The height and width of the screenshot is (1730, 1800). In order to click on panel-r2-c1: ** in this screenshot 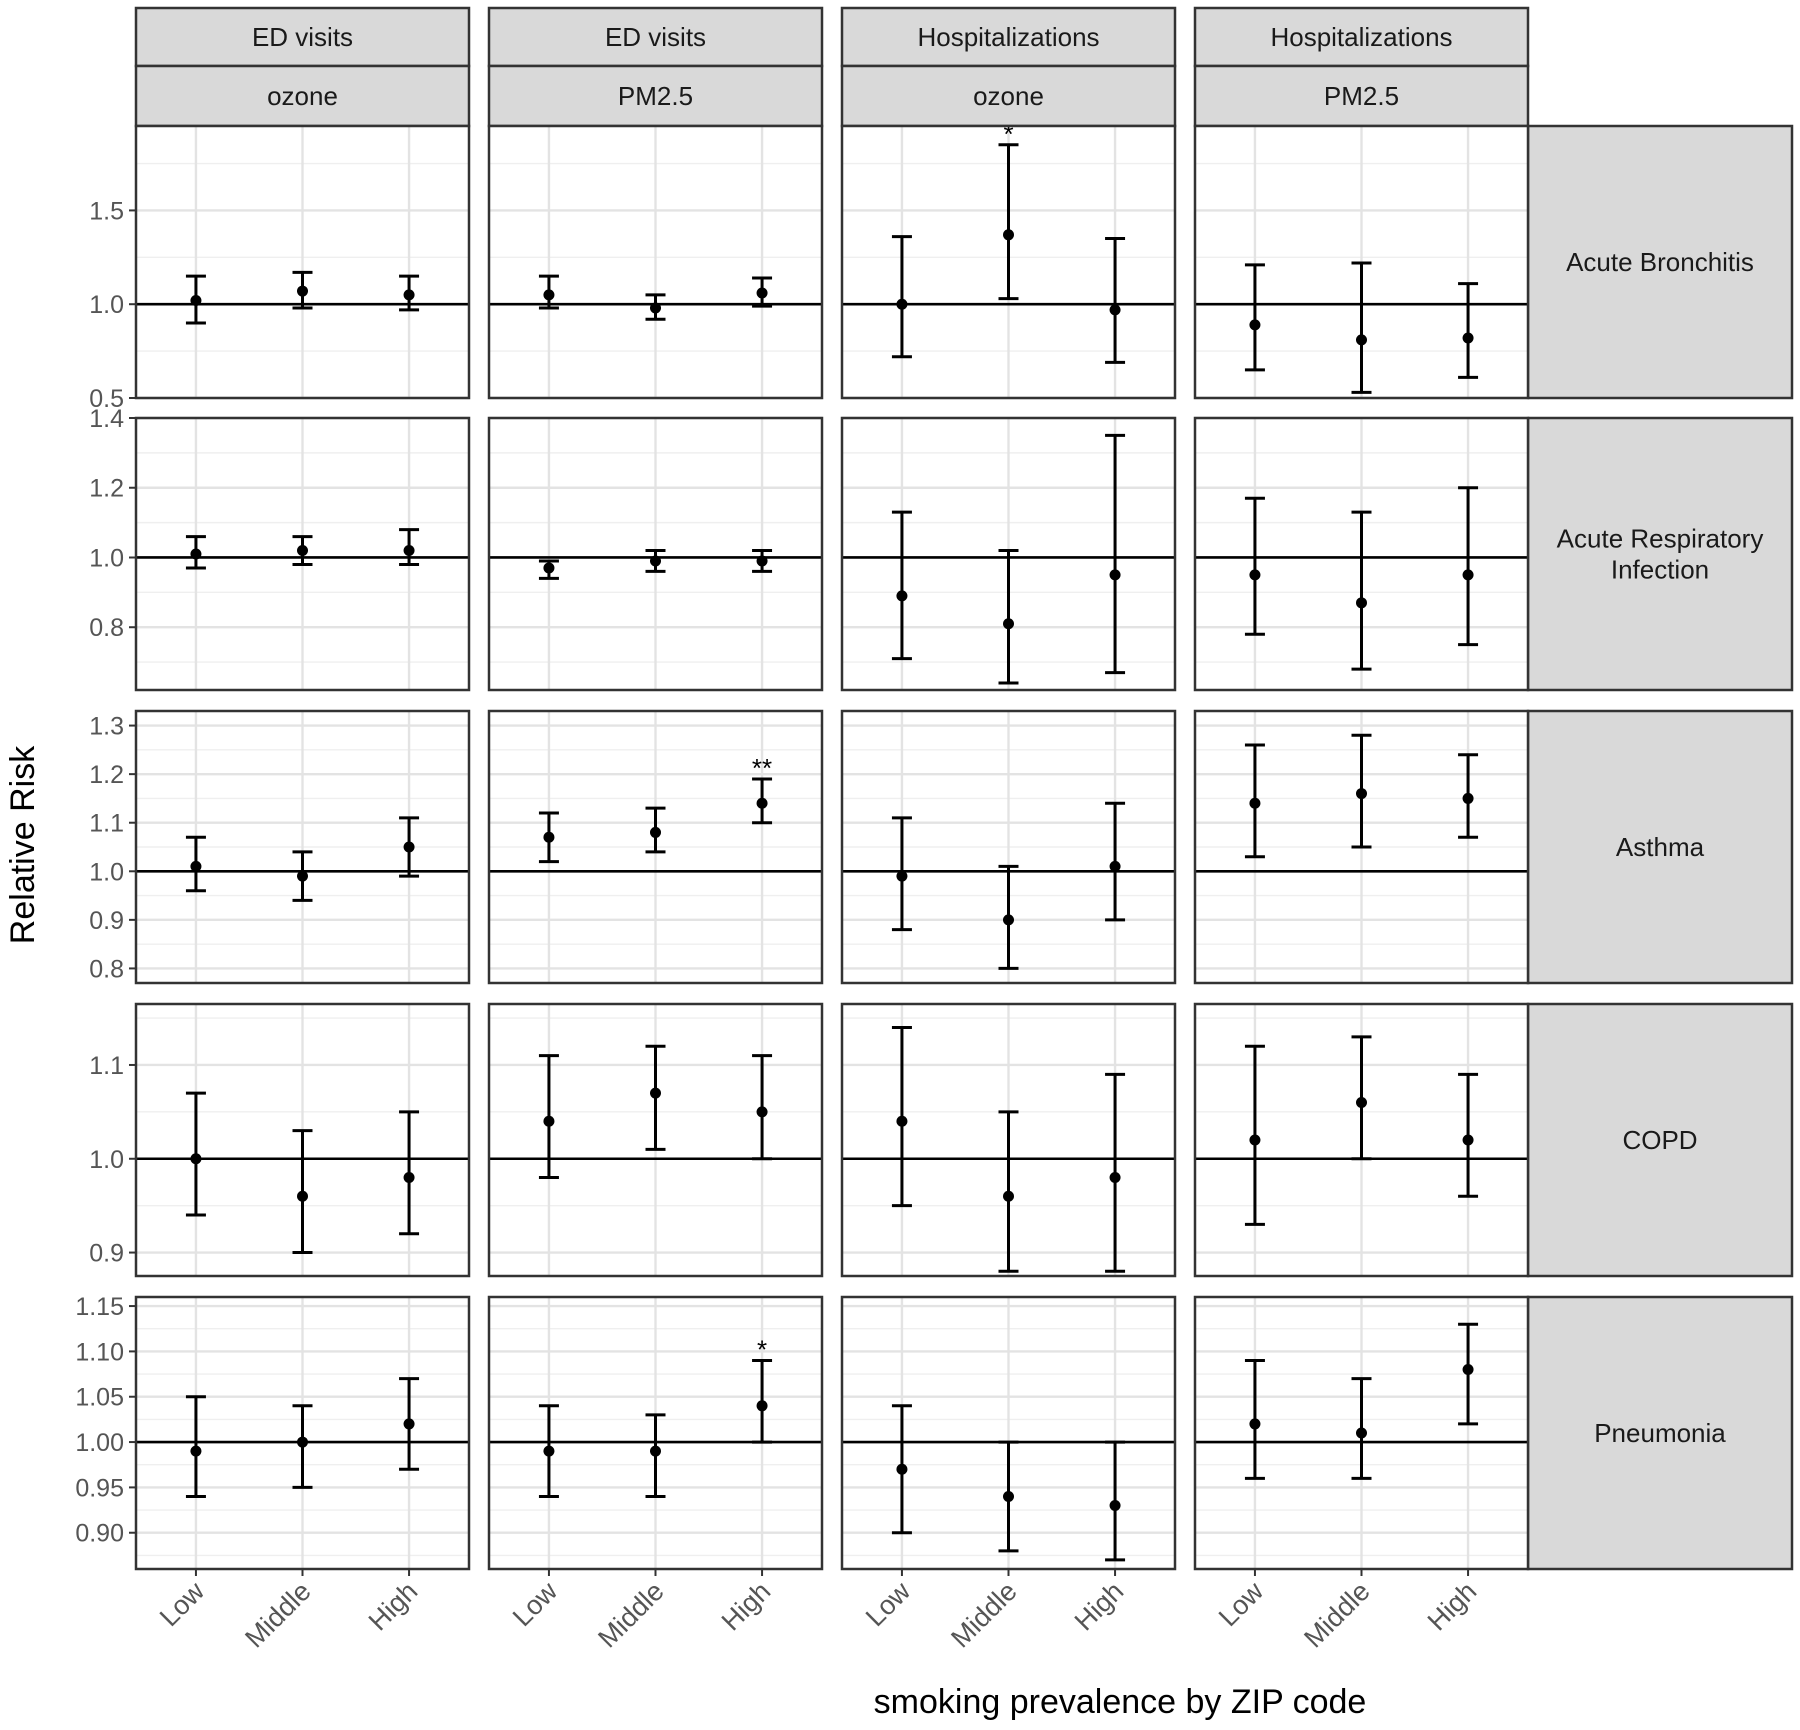, I will do `click(655, 847)`.